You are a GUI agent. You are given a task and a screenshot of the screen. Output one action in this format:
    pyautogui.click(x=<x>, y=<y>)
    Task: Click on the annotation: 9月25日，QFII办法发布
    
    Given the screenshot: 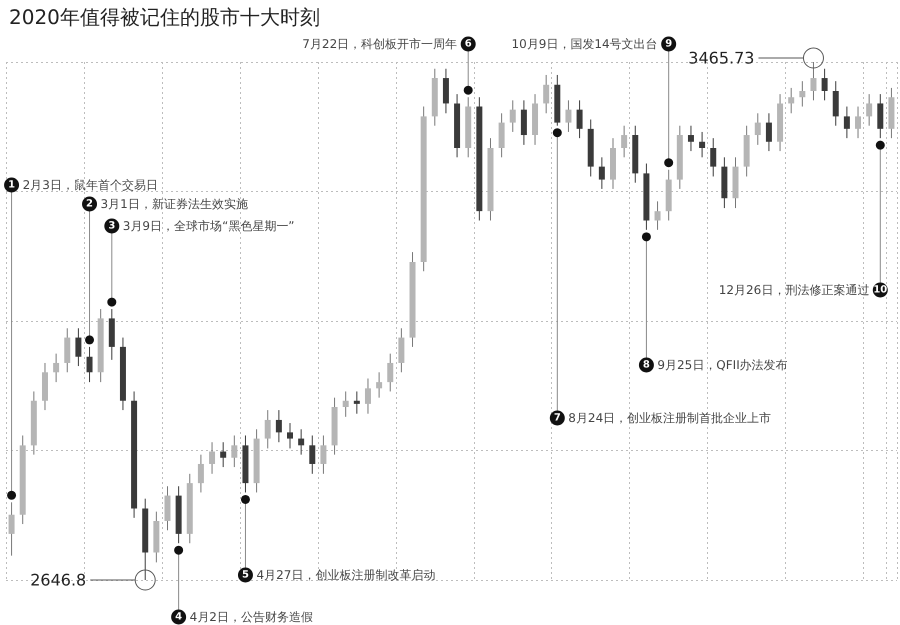 What is the action you would take?
    pyautogui.click(x=722, y=365)
    